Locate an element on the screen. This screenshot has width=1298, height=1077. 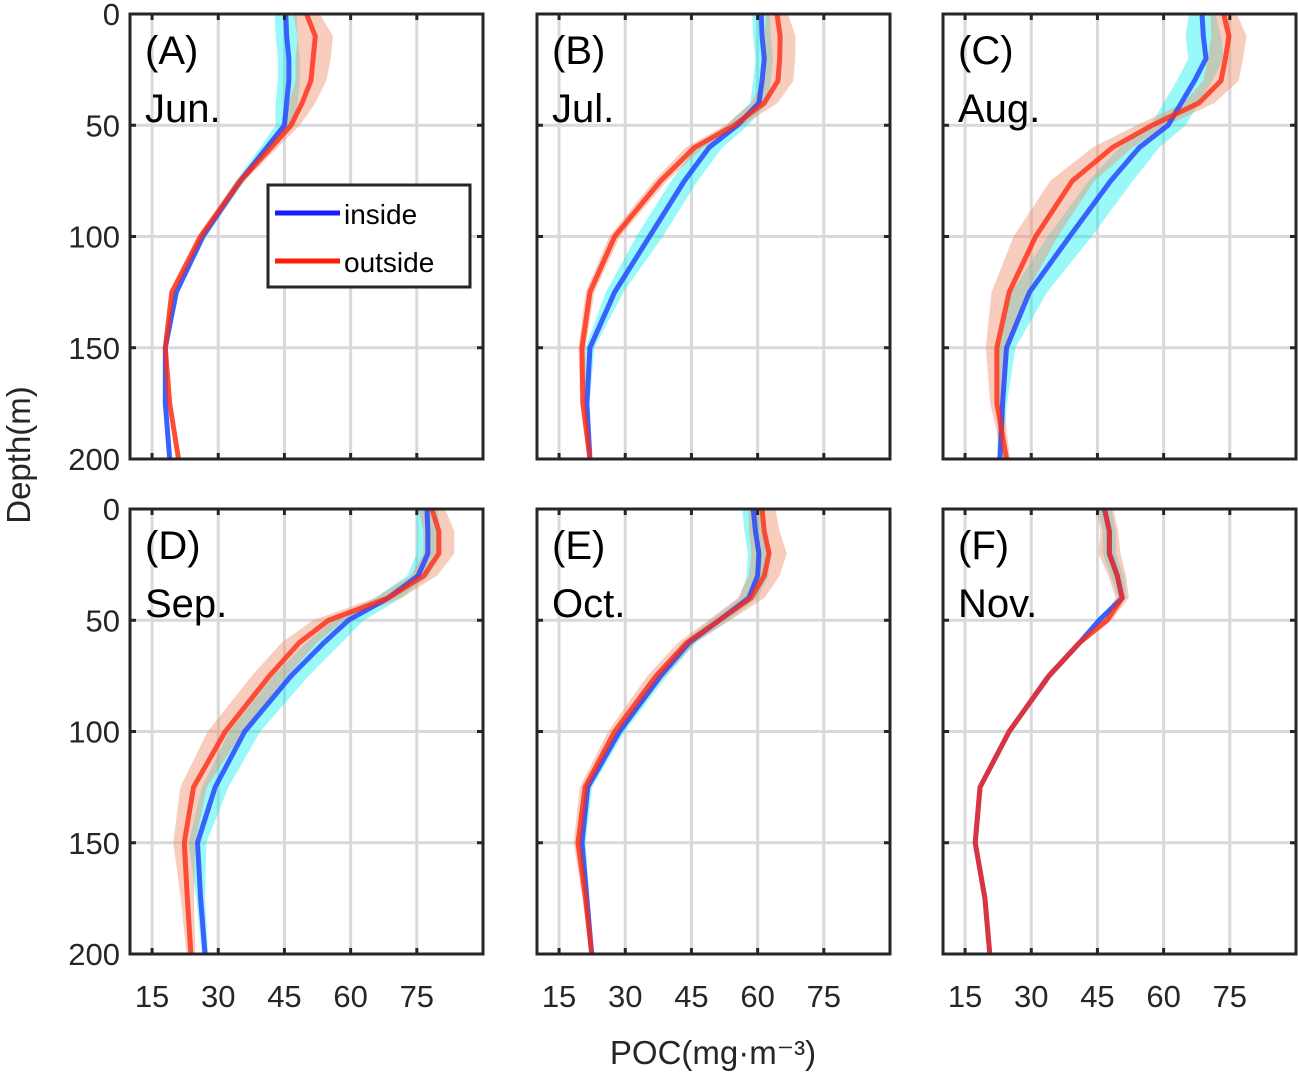
panel-b: (B) Jul. is located at coordinates (713, 236).